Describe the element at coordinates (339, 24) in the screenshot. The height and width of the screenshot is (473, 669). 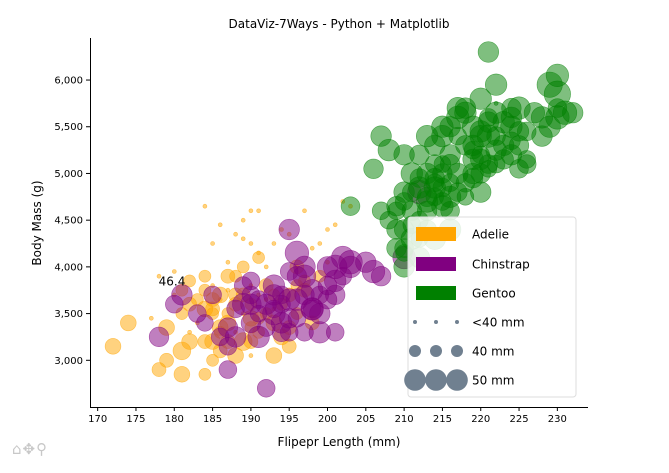
I see `chart-title: DataViz-7Ways - Python + Matplotlib` at that location.